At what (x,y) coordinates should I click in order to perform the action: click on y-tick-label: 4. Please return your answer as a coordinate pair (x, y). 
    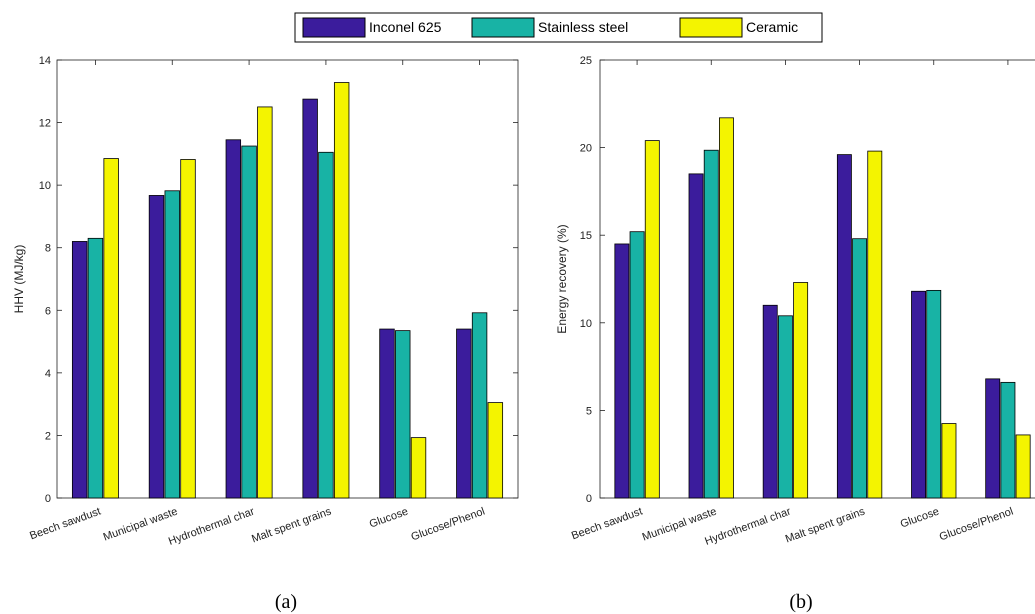
    Looking at the image, I should click on (48, 374).